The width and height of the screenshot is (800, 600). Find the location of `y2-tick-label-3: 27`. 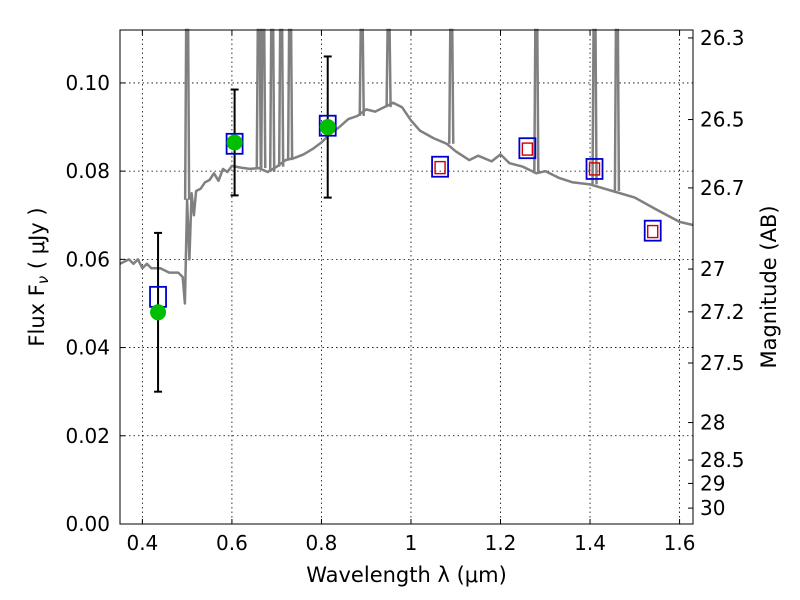

y2-tick-label-3: 27 is located at coordinates (712, 269).